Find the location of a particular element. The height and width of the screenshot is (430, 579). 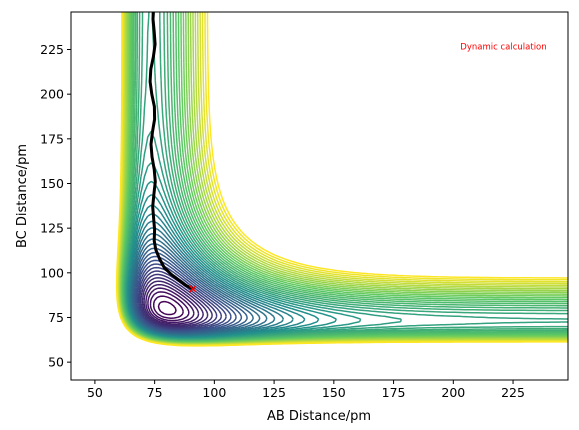

x-tick-label: 125 is located at coordinates (274, 392).